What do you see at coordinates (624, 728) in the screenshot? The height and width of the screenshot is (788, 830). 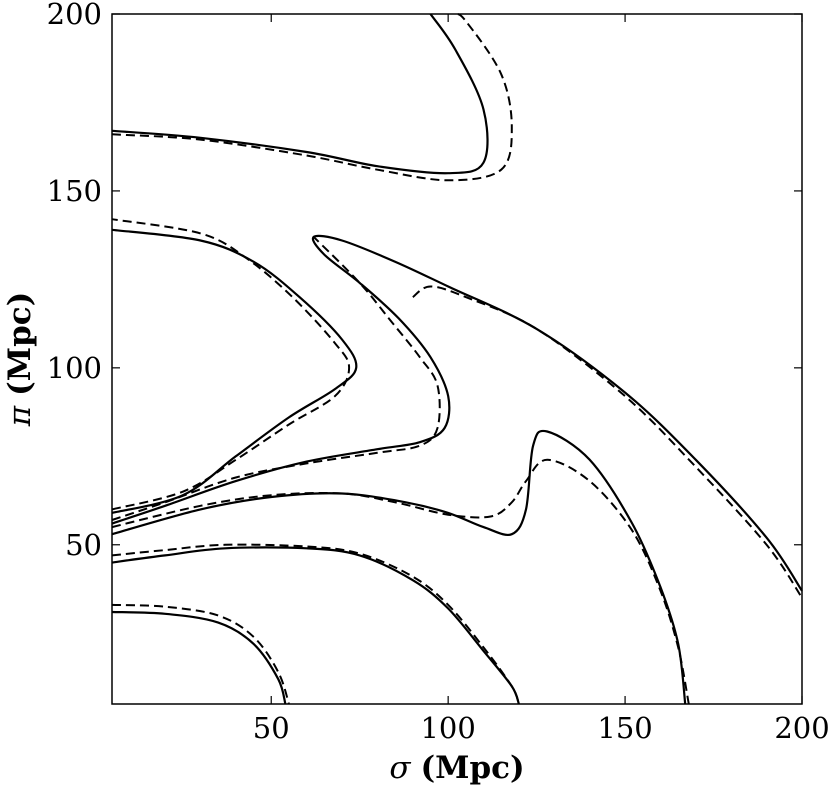 I see `x-tick-label-150: 150` at bounding box center [624, 728].